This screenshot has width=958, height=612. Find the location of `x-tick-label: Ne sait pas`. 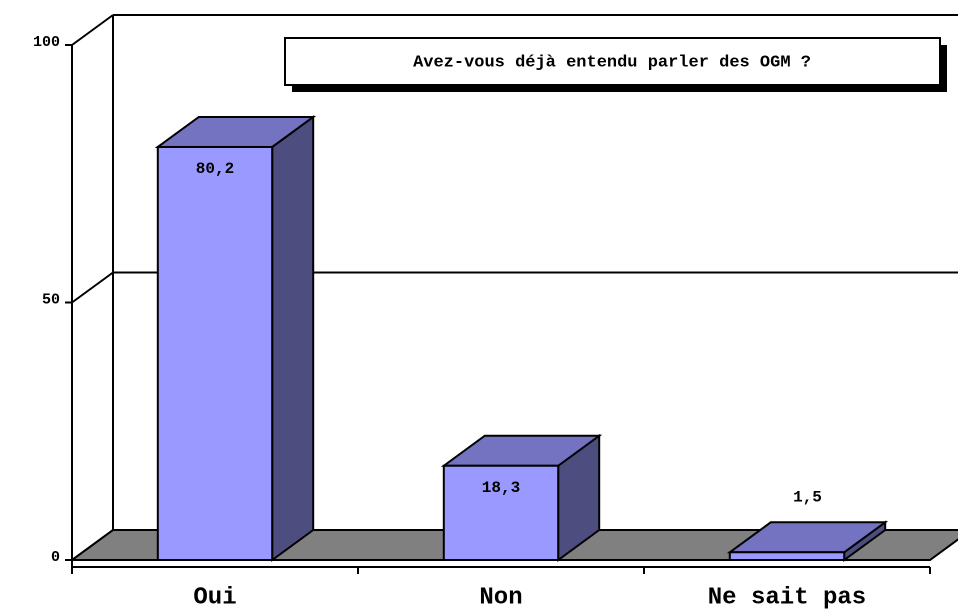

x-tick-label: Ne sait pas is located at coordinates (787, 597).